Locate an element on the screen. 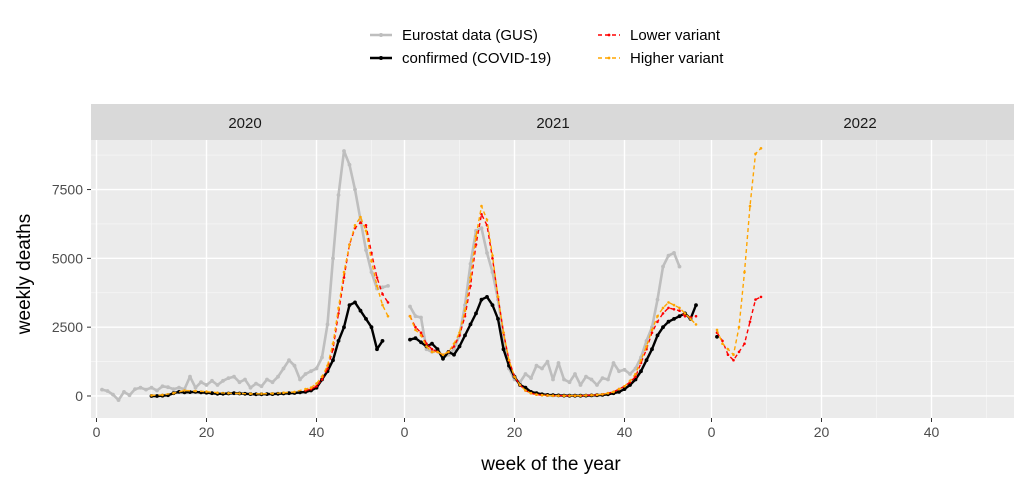 This screenshot has width=1024, height=485. facet-strip-2021 is located at coordinates (553, 122).